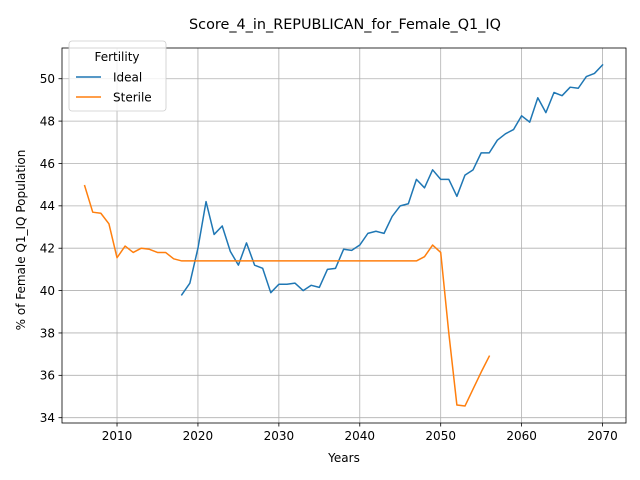  Describe the element at coordinates (360, 436) in the screenshot. I see `x-tick-label: 2040` at that location.